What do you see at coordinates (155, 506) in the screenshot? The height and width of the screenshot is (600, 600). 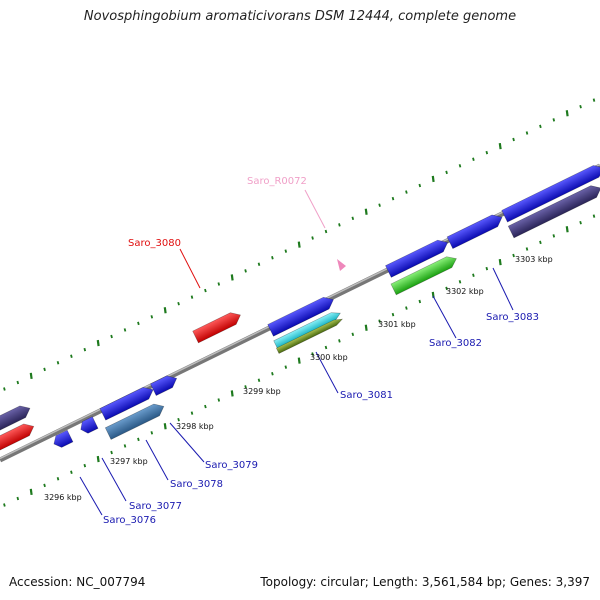 I see `gene-label-saro-3077: Saro_3077` at bounding box center [155, 506].